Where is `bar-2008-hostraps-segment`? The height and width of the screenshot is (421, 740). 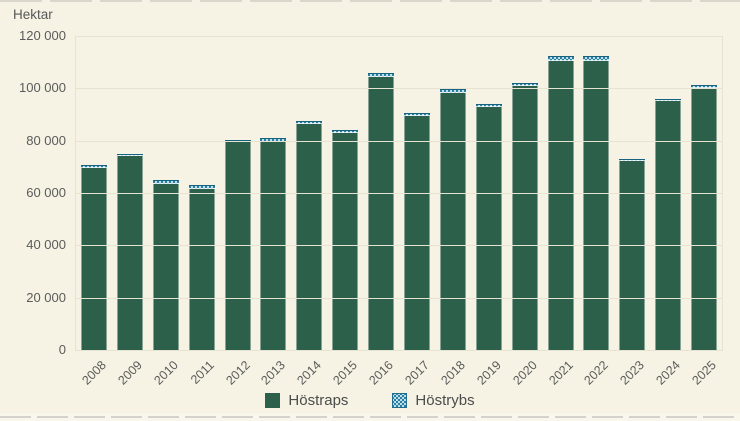 bar-2008-hostraps-segment is located at coordinates (93, 259).